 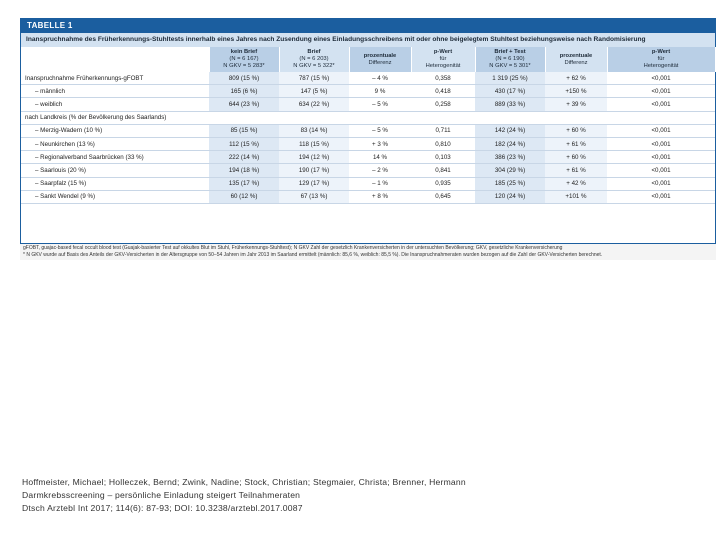 I want to click on table-cell: 0,103, so click(x=443, y=157).